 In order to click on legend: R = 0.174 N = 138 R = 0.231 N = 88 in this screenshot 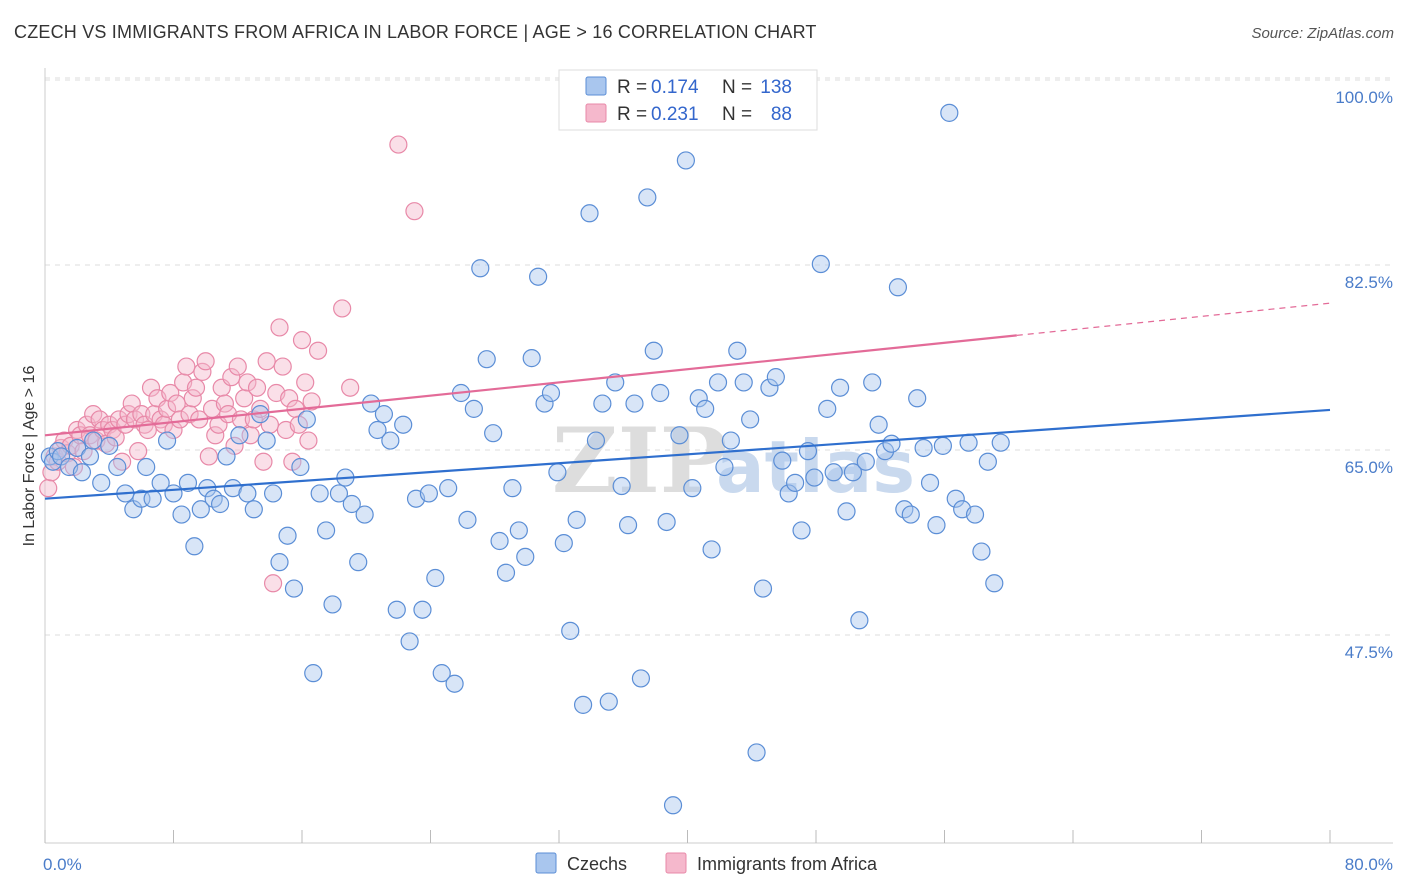, I will do `click(688, 100)`.